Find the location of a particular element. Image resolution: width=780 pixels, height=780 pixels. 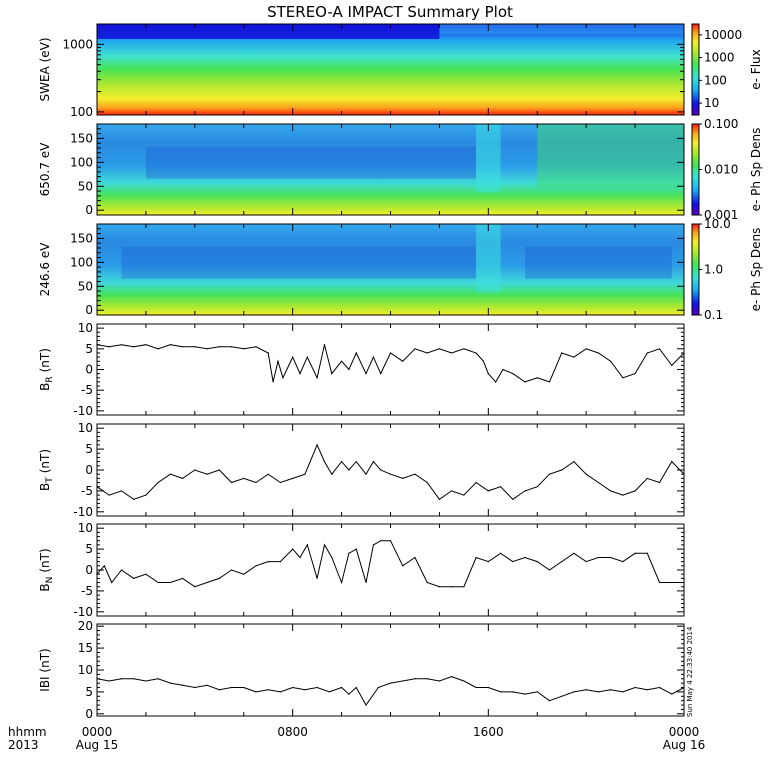

ylabel-main: B is located at coordinates (45, 387).